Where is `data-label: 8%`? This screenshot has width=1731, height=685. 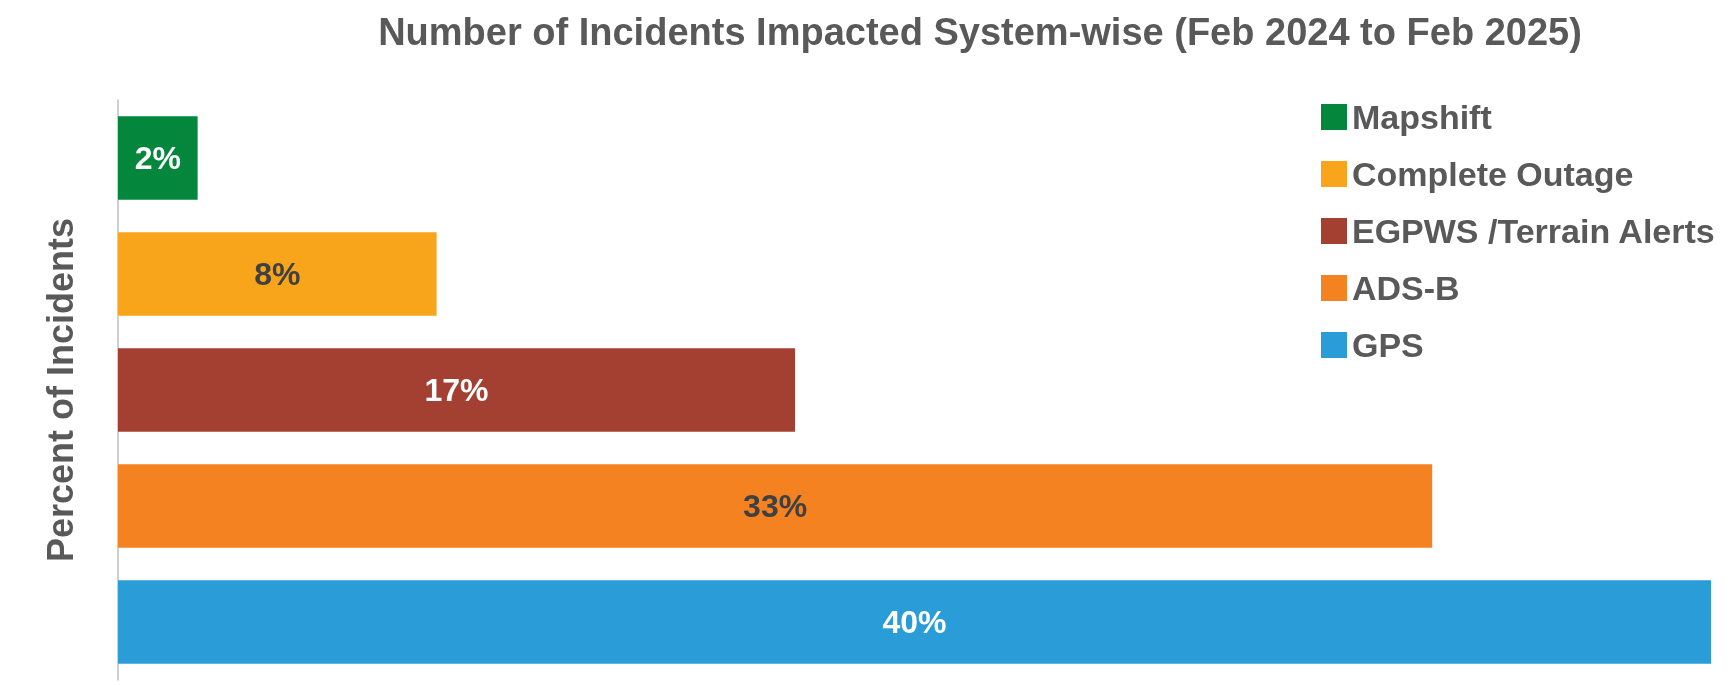 data-label: 8% is located at coordinates (277, 274).